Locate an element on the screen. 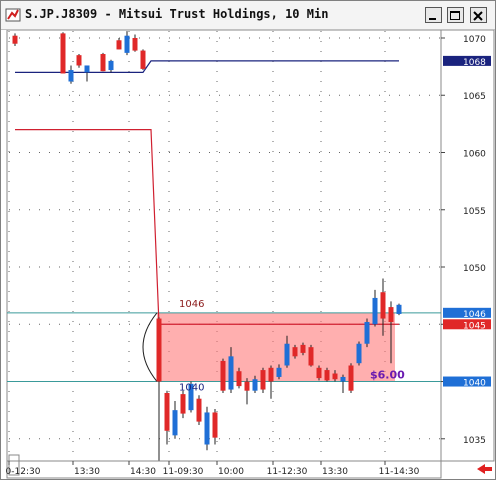 The image size is (496, 480). x-tick-label: 11-14:30 is located at coordinates (399, 472).